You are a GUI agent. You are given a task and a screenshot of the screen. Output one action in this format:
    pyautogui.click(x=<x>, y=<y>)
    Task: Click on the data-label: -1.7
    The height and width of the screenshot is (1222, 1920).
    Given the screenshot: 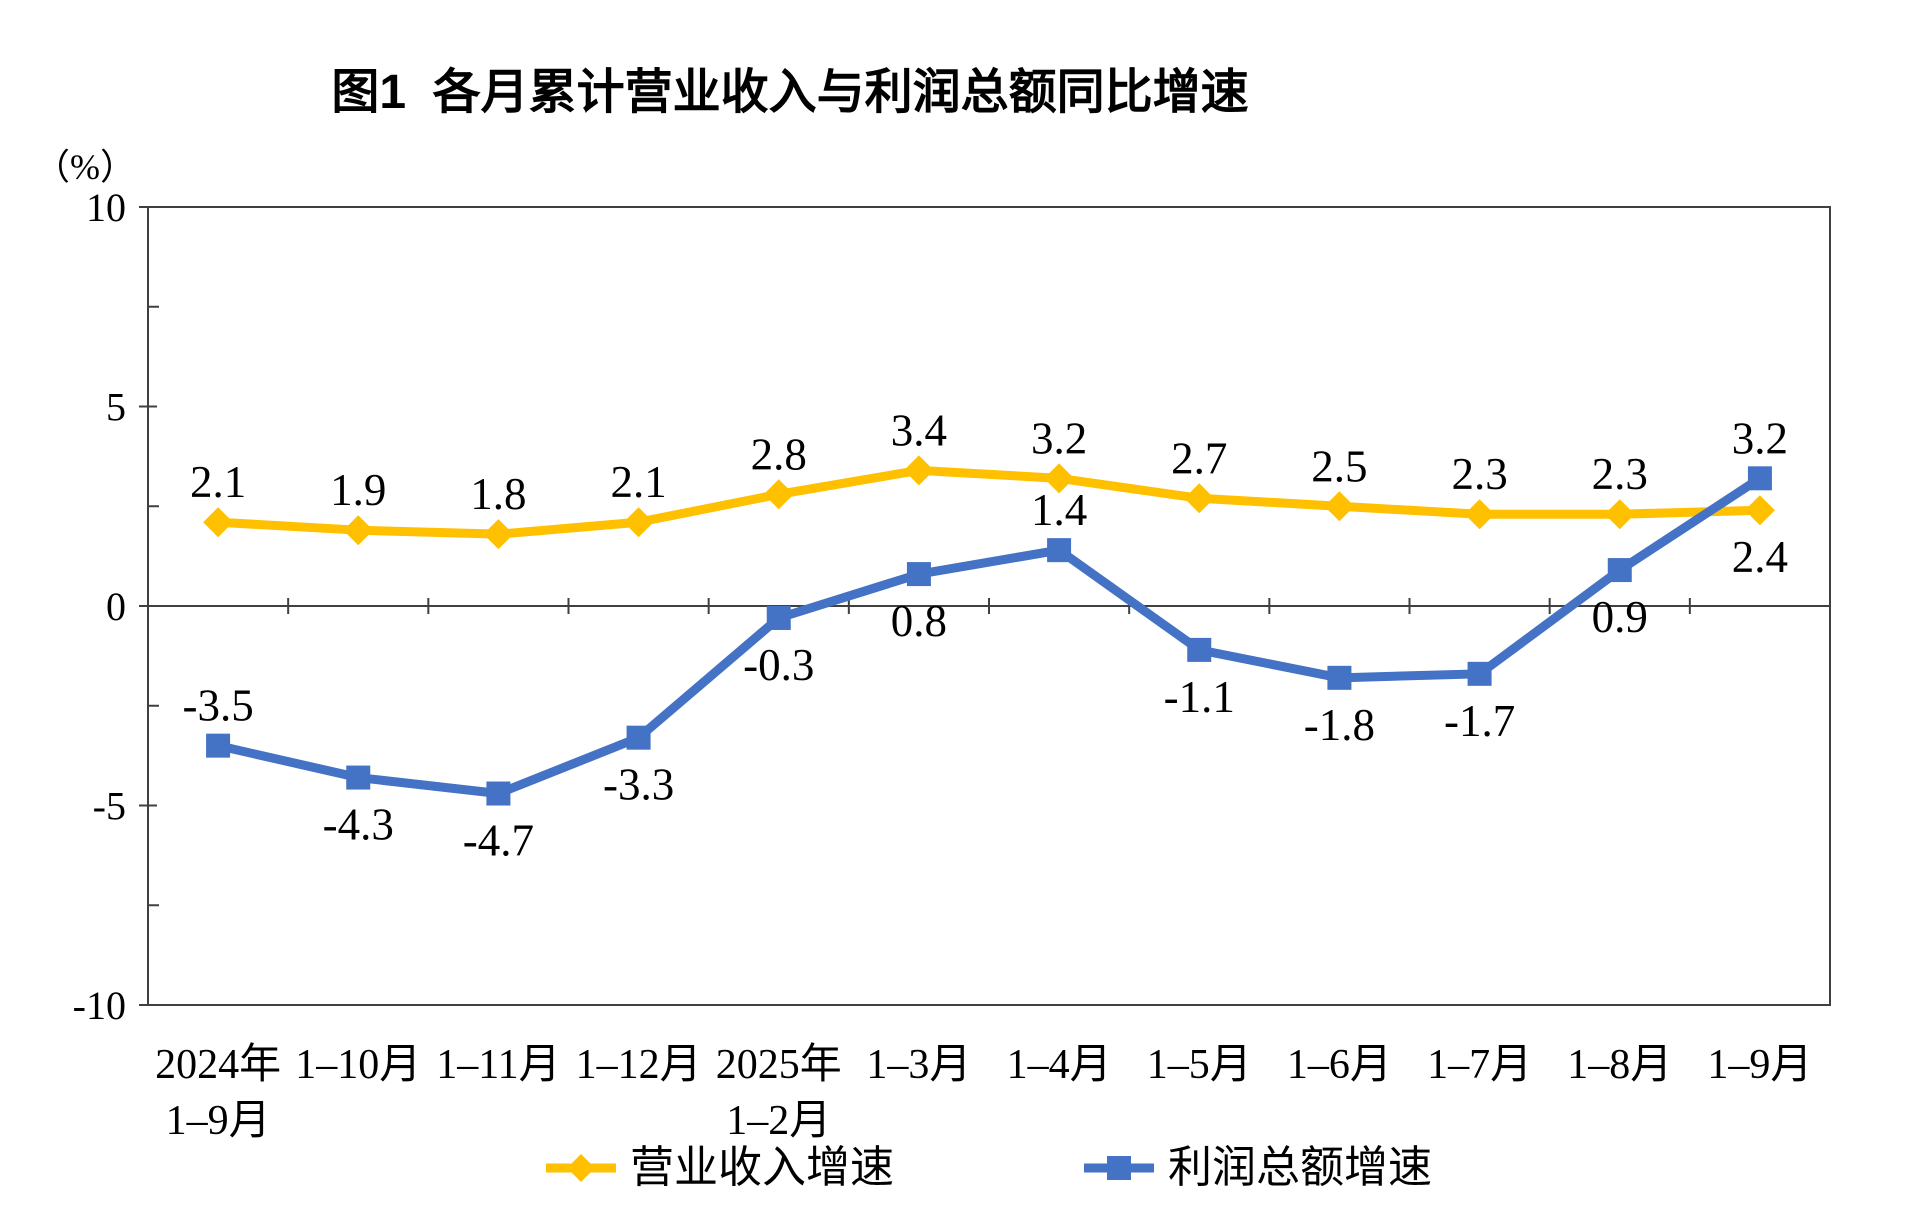 What is the action you would take?
    pyautogui.click(x=1479, y=721)
    